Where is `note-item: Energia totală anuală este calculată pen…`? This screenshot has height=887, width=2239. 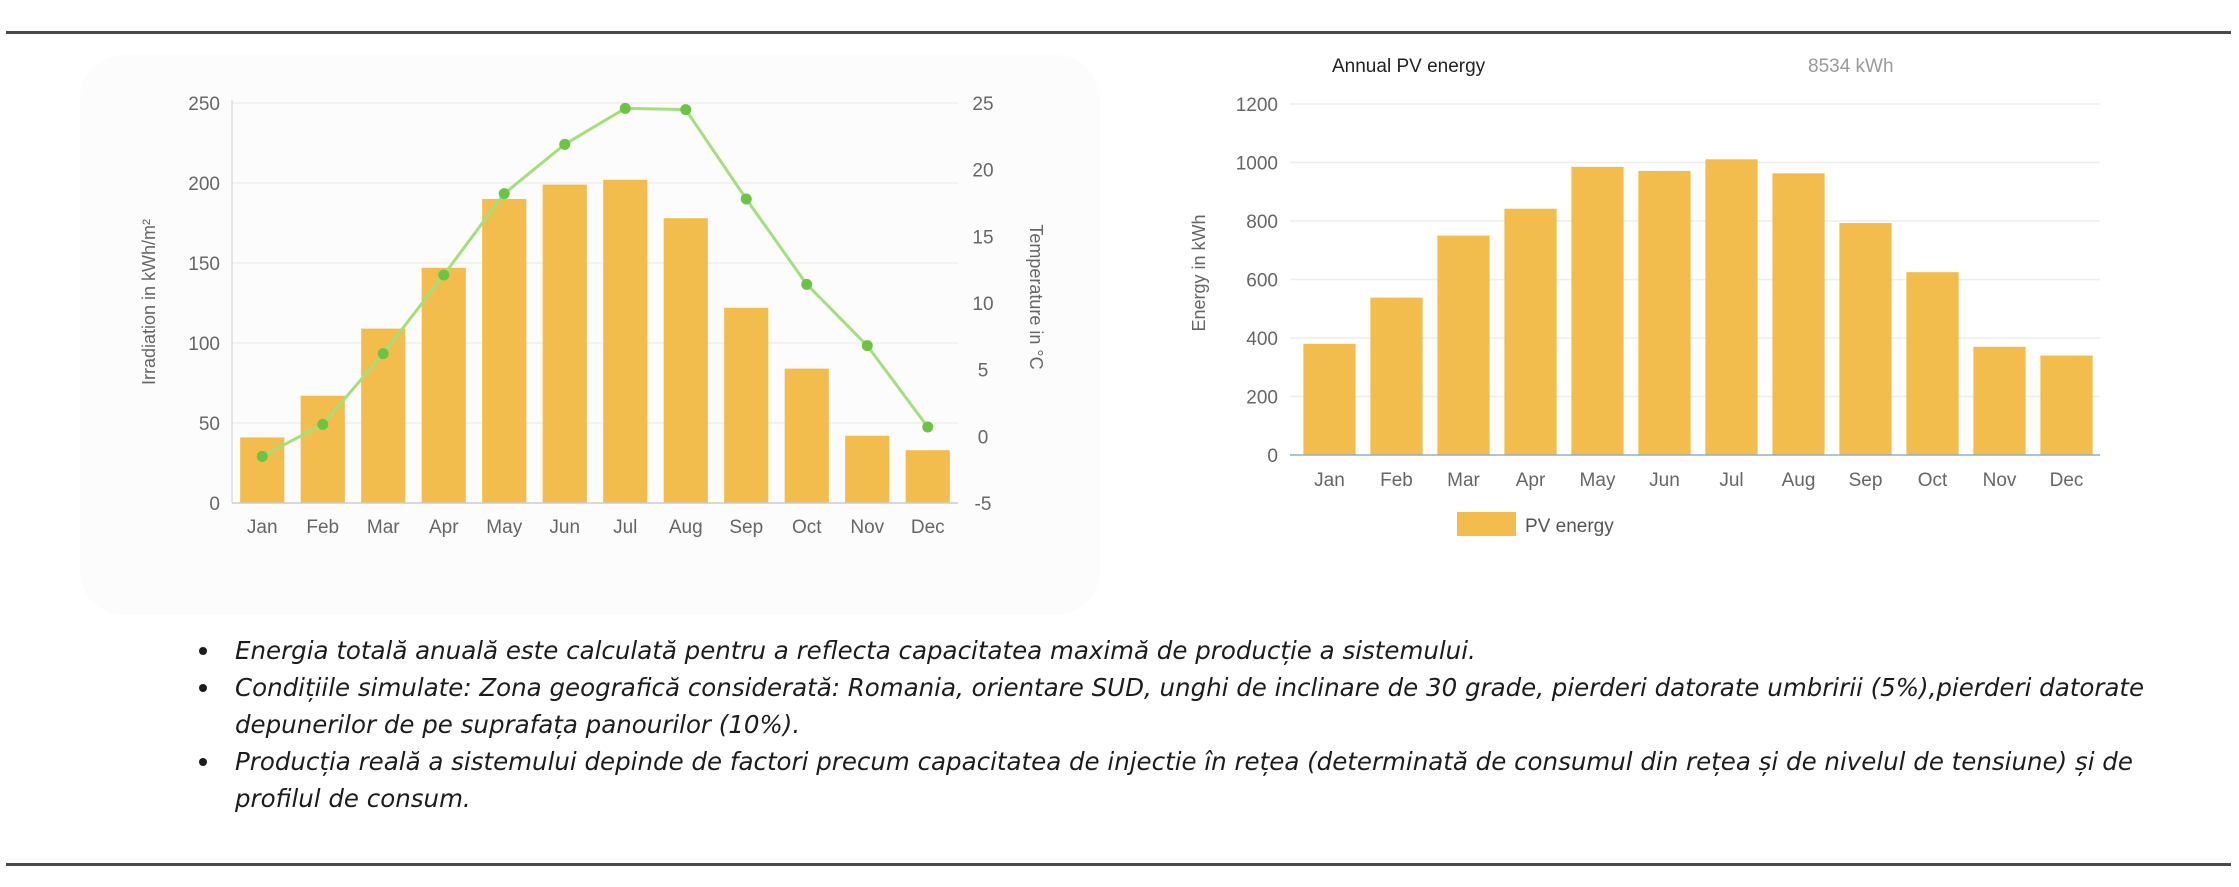
note-item: Energia totală anuală este calculată pen… is located at coordinates (1175, 650).